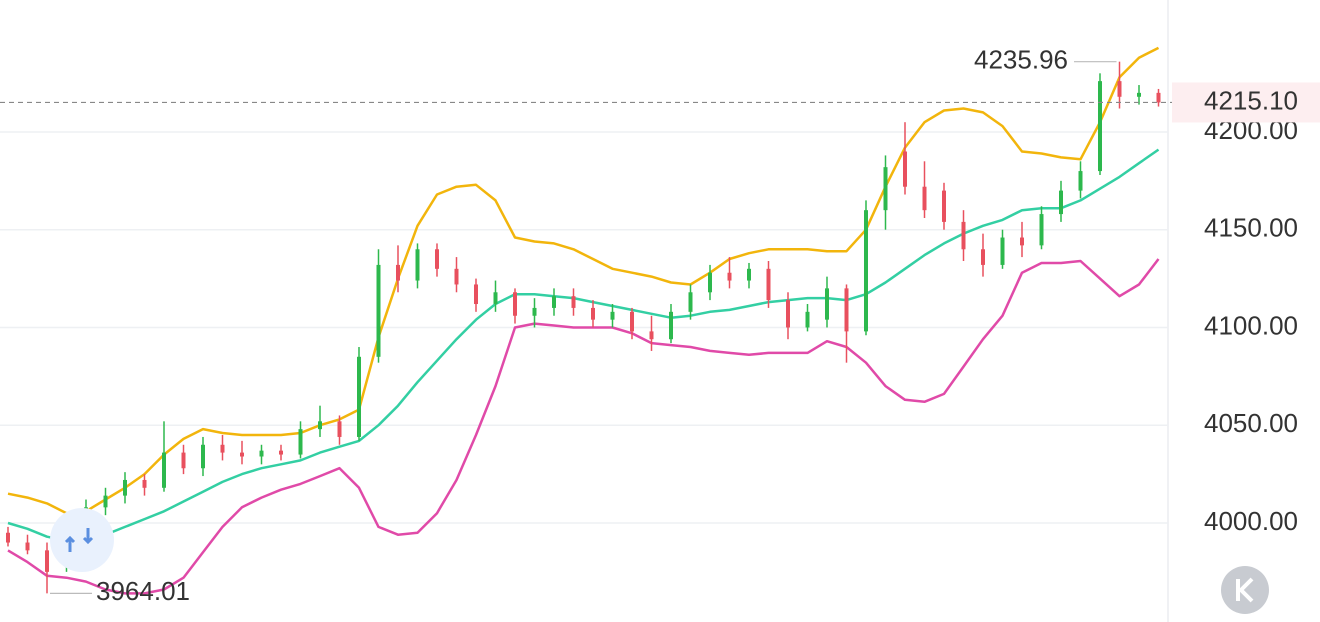  I want to click on k-button, so click(1245, 590).